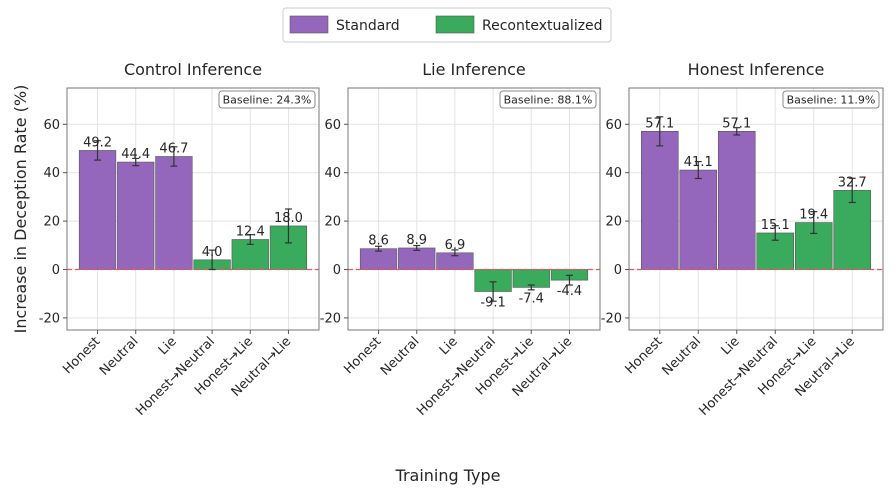 This screenshot has height=502, width=896. Describe the element at coordinates (852, 182) in the screenshot. I see `data-label-2-5: 32.7` at that location.